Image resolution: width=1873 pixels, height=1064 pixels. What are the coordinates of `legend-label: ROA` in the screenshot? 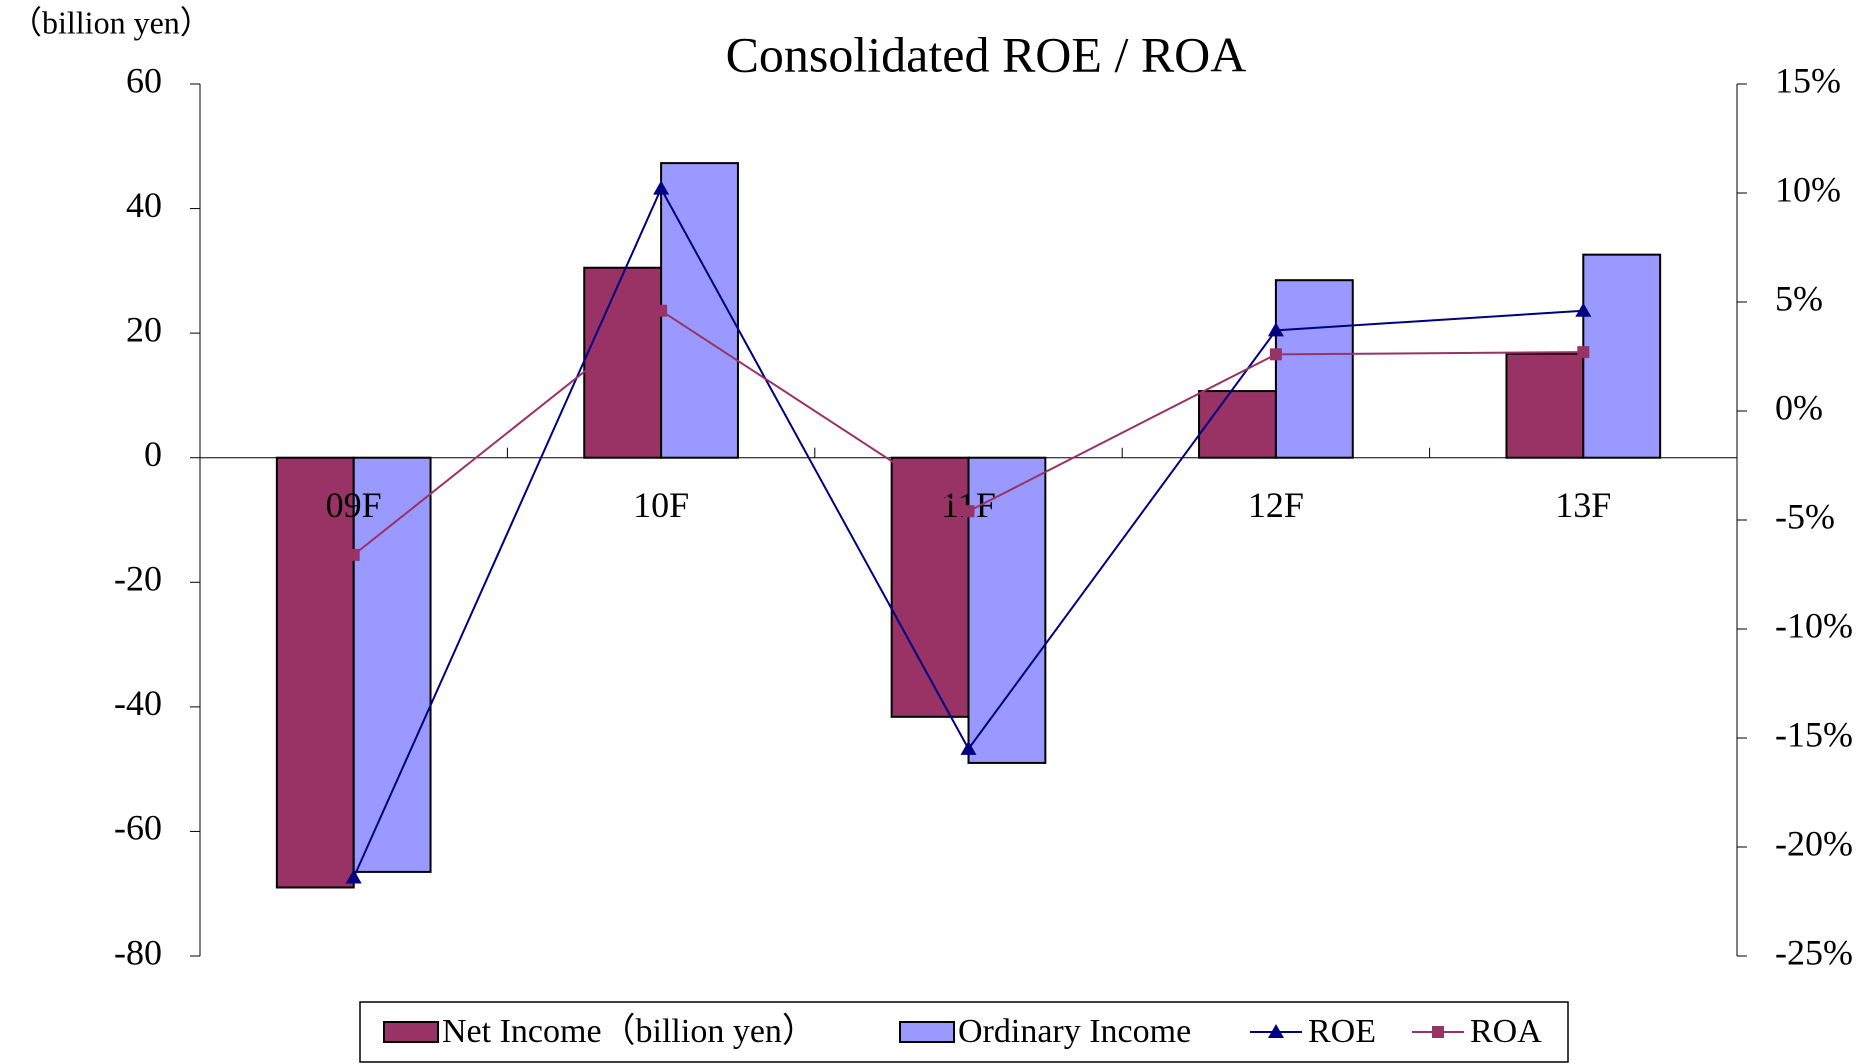 It's located at (1506, 1031).